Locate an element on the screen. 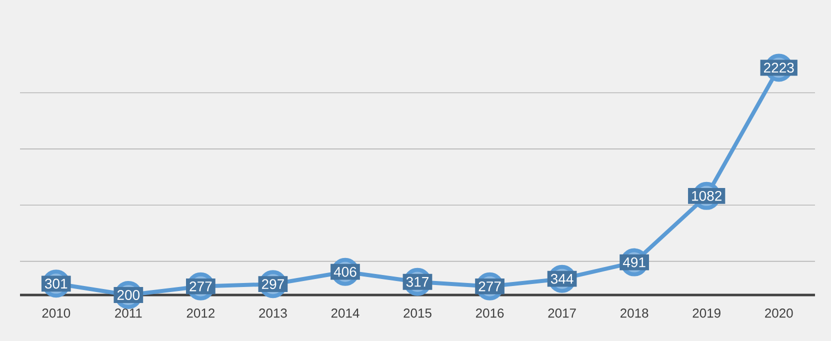 This screenshot has height=341, width=831. data-label: 406 is located at coordinates (345, 271).